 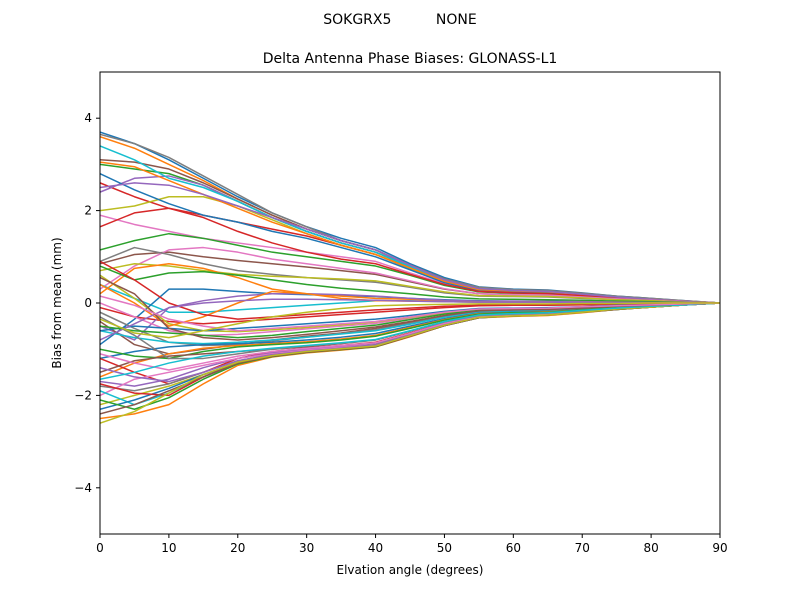 I want to click on x-tick-label: 40, so click(x=375, y=548).